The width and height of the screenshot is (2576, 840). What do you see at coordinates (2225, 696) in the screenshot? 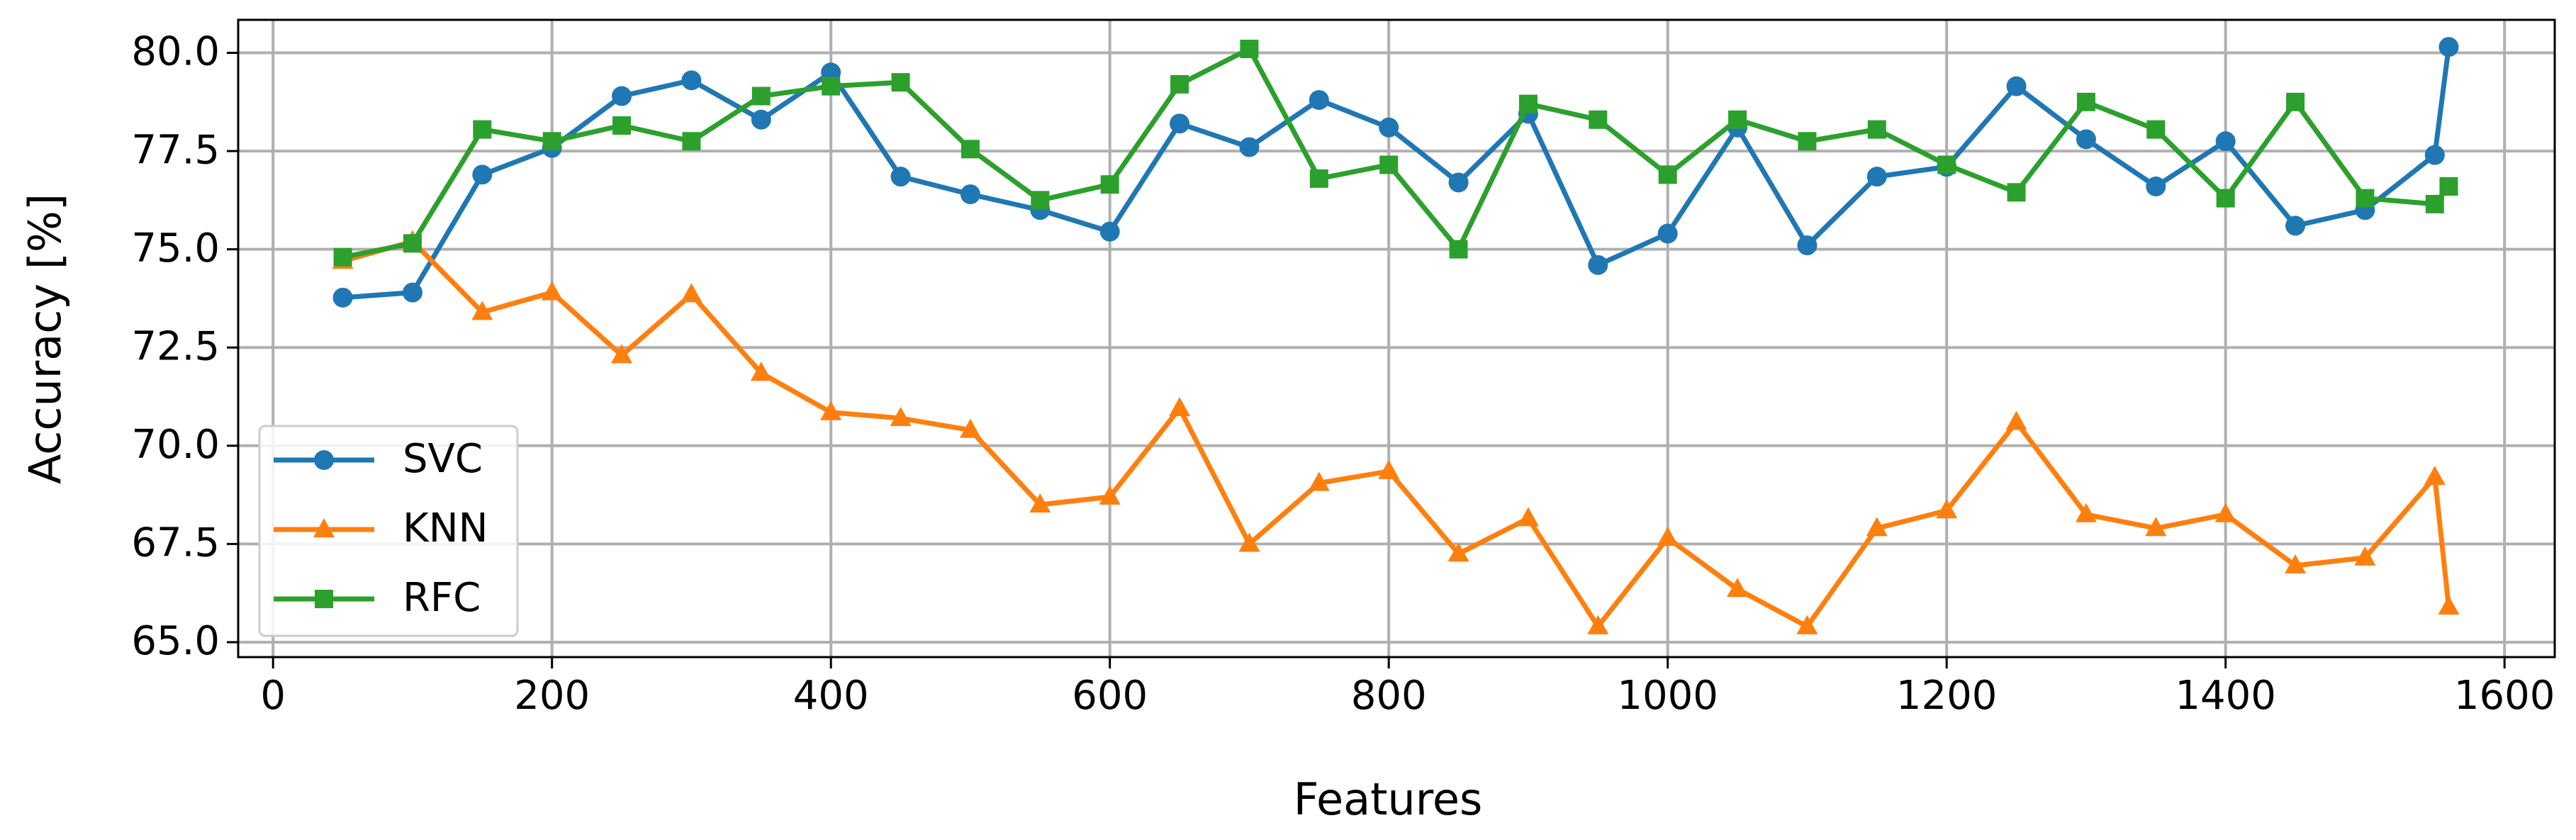
I see `x-tick-label: 1400` at bounding box center [2225, 696].